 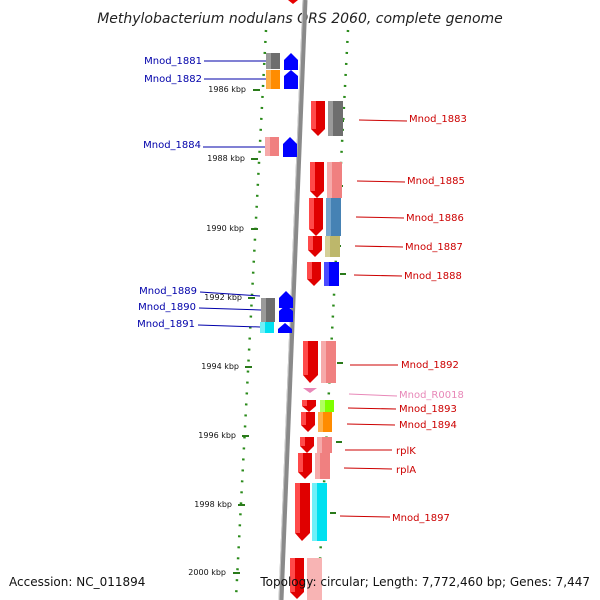 What do you see at coordinates (168, 291) in the screenshot?
I see `gene-label: Mnod_1889` at bounding box center [168, 291].